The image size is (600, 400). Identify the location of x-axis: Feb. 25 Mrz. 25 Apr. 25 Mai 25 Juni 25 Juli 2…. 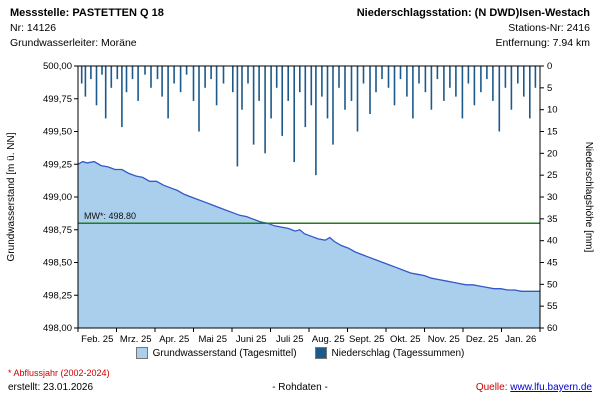
(309, 336).